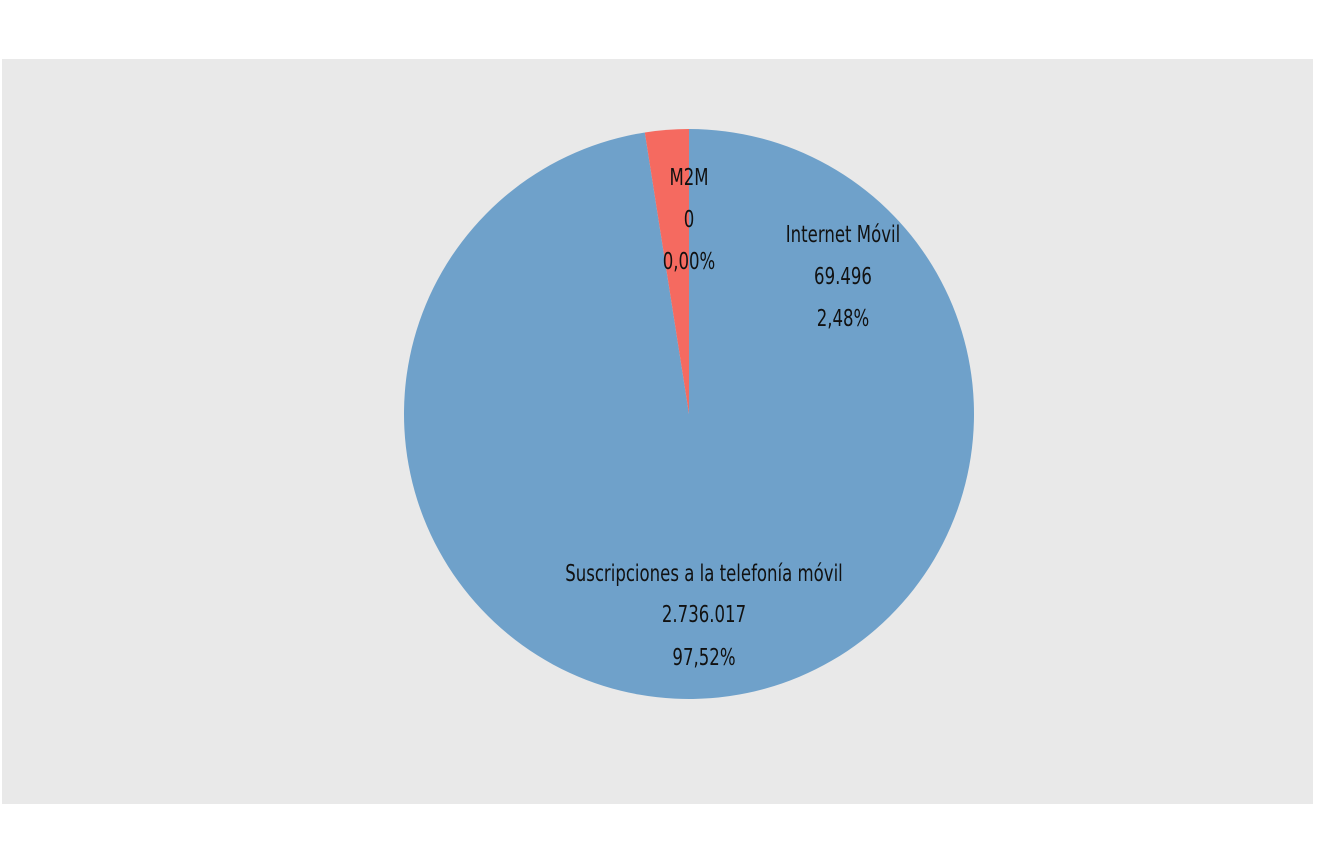  I want to click on slice-label-value-suscripciones: 2.736.017, so click(704, 614).